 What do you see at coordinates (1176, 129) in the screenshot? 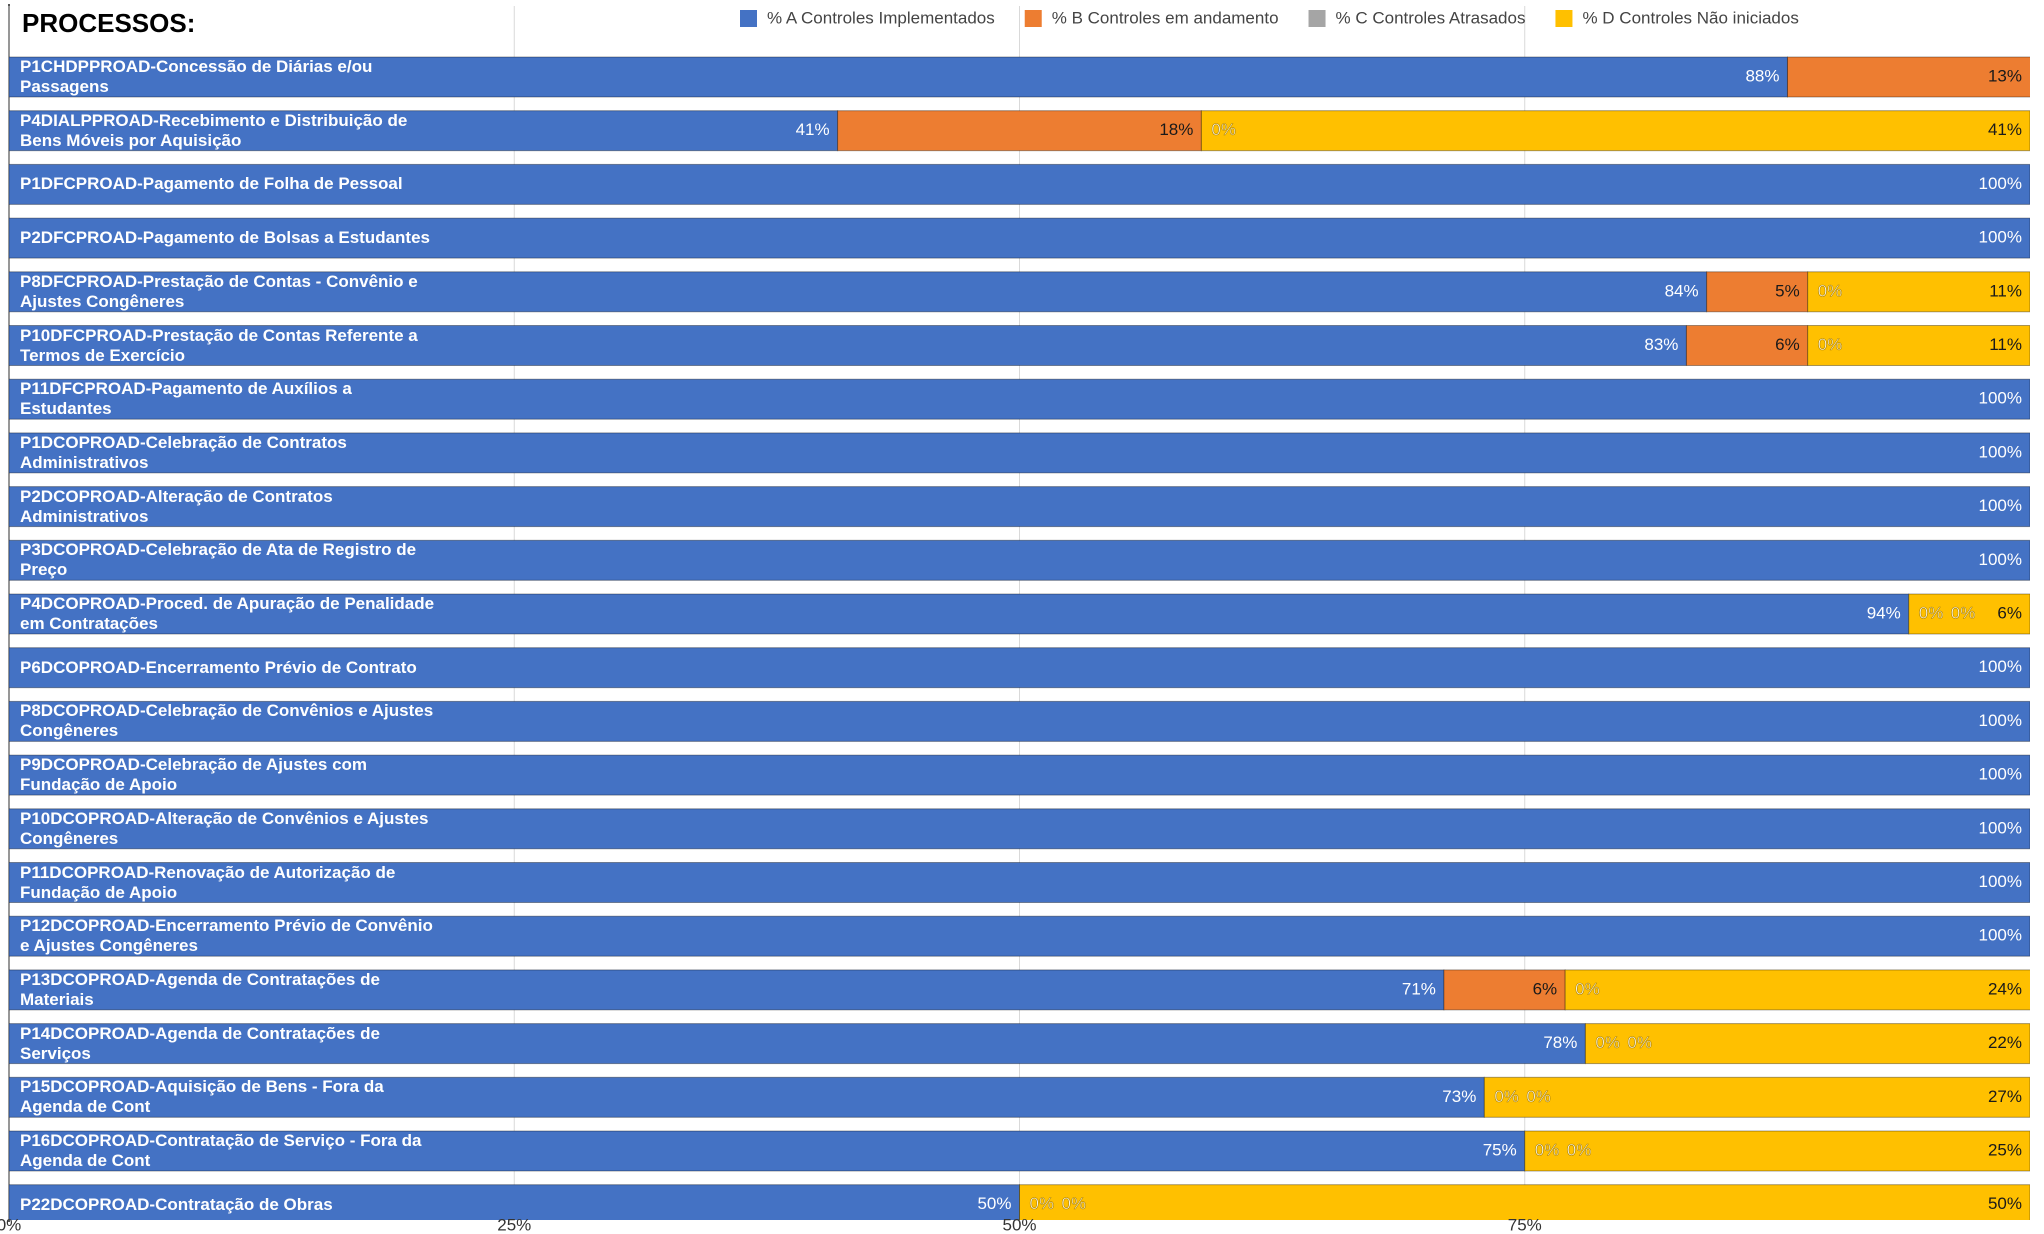
I see `data-label: 18%` at bounding box center [1176, 129].